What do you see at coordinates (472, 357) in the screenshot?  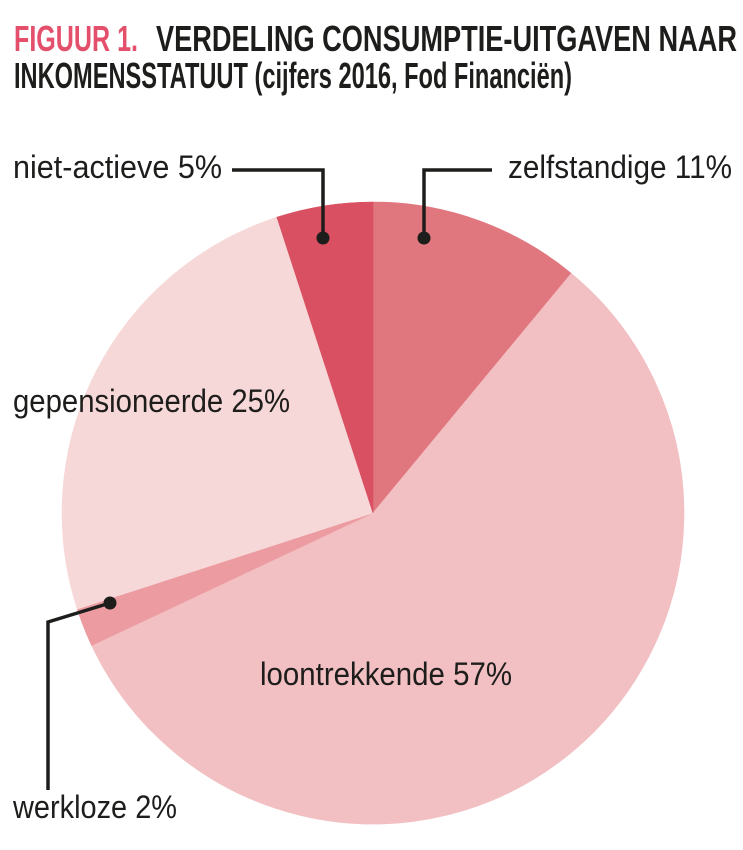 I see `pie-slice-zelfstandige` at bounding box center [472, 357].